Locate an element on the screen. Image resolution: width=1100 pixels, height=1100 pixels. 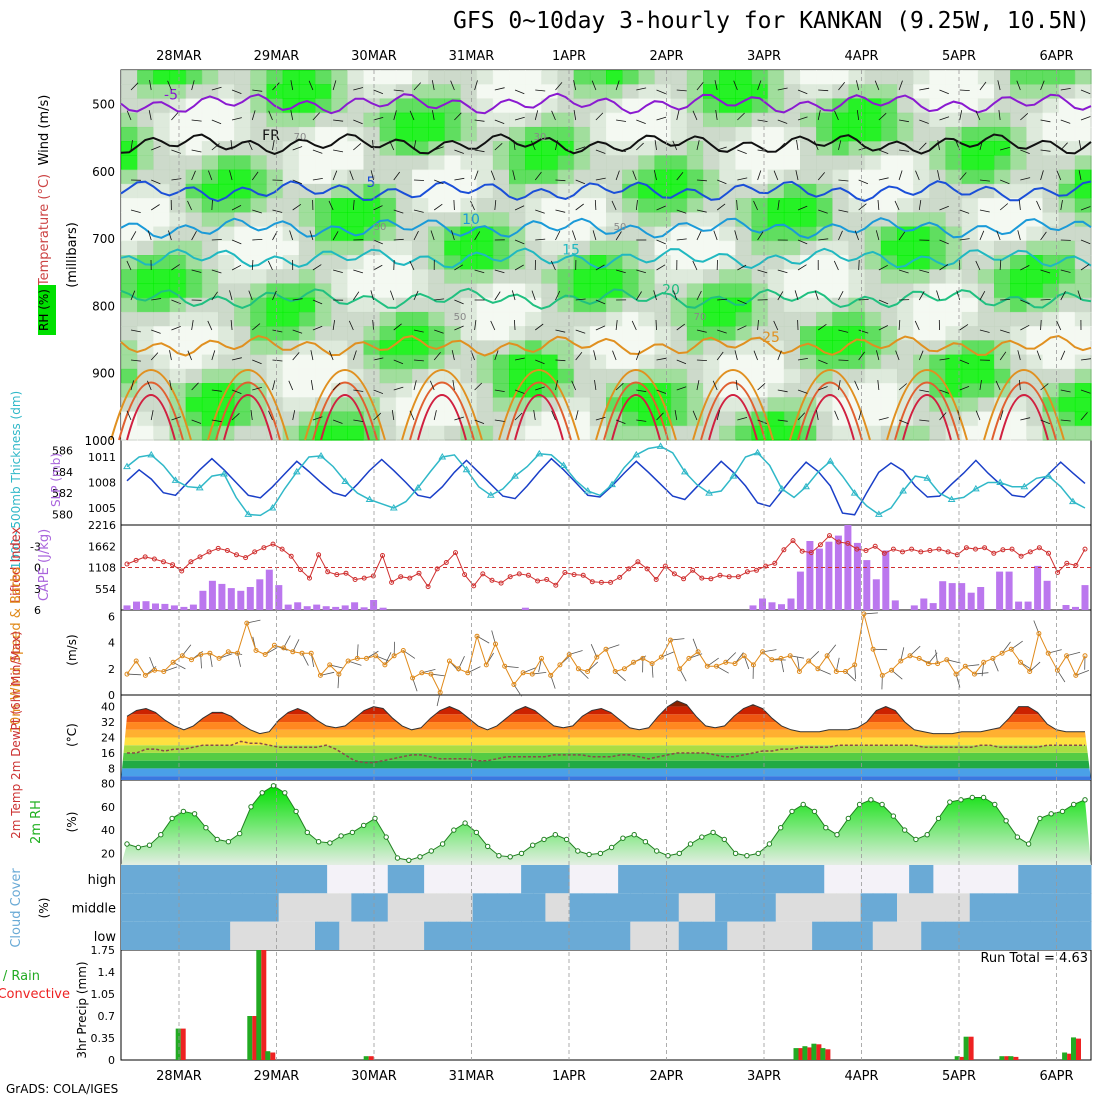
precip-convective-bar is located at coordinates (819, 1052).